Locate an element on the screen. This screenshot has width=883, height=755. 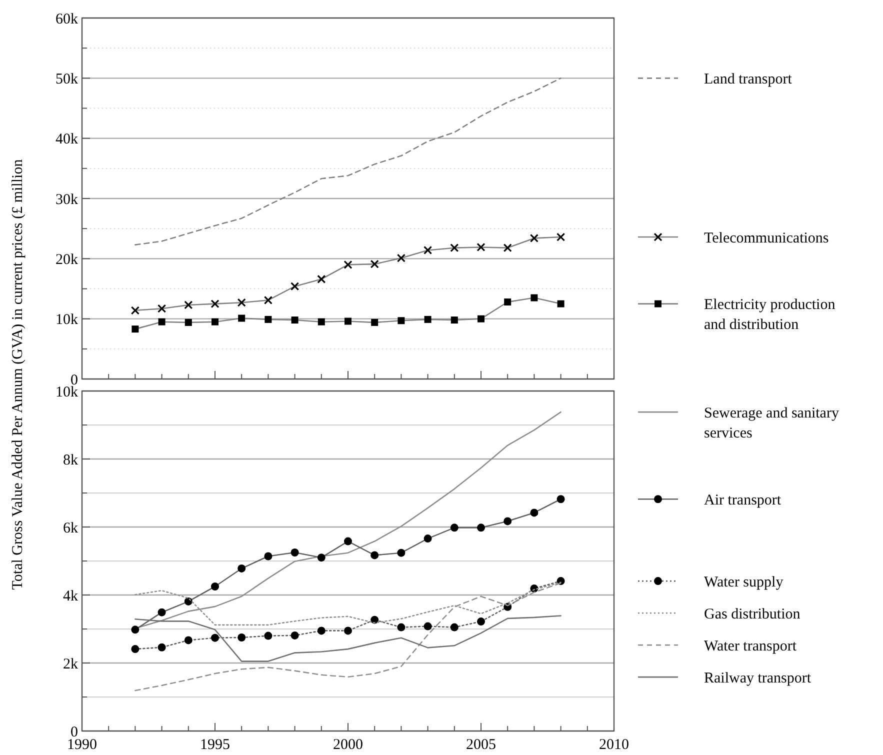
y-tick-label: 60k is located at coordinates (67, 19).